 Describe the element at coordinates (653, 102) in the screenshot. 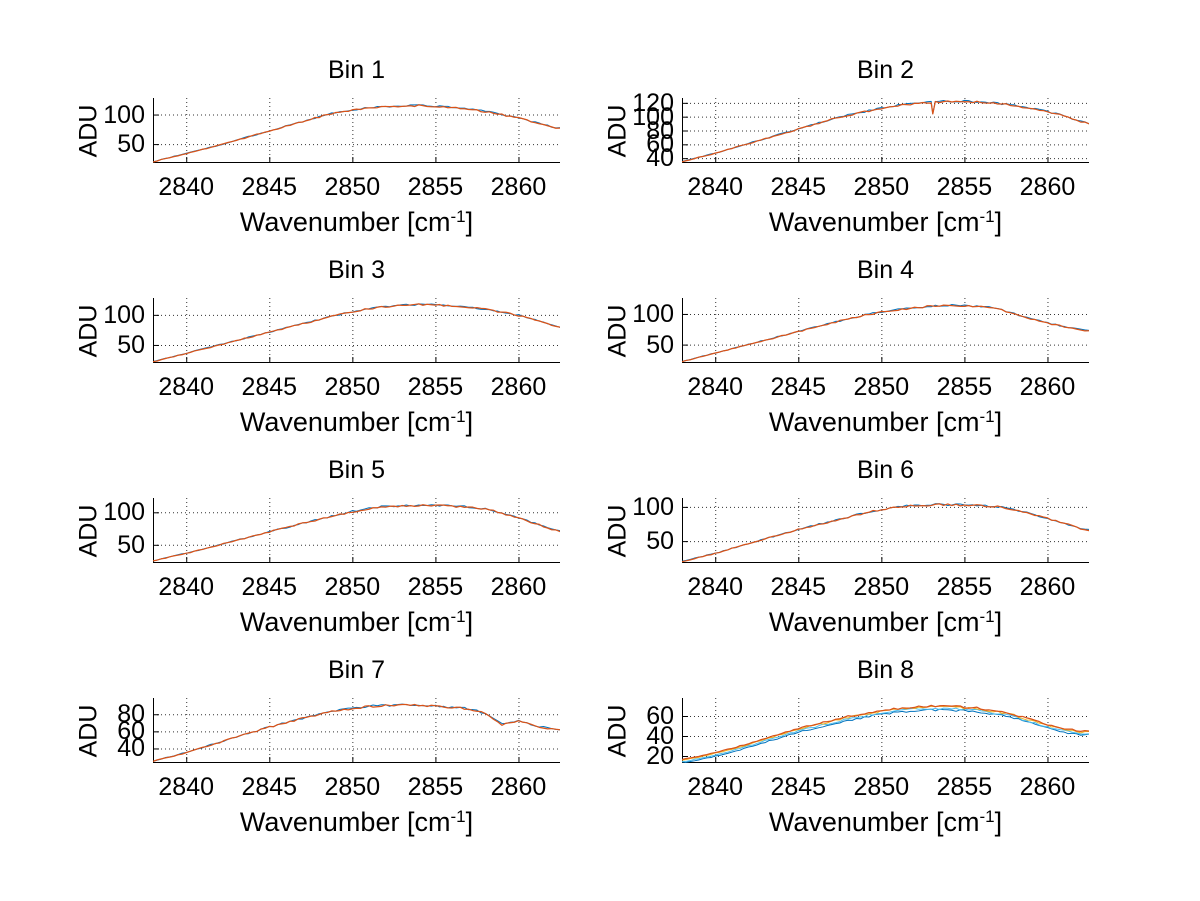

I see `y-tick-label: 120` at that location.